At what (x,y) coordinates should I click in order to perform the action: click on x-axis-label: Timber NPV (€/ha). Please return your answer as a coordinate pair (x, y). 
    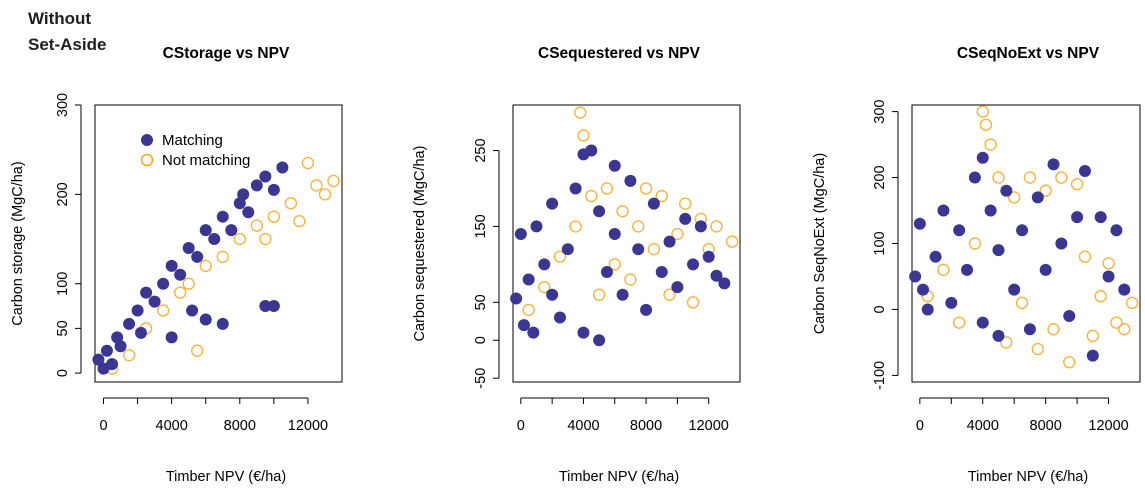
    Looking at the image, I should click on (619, 477).